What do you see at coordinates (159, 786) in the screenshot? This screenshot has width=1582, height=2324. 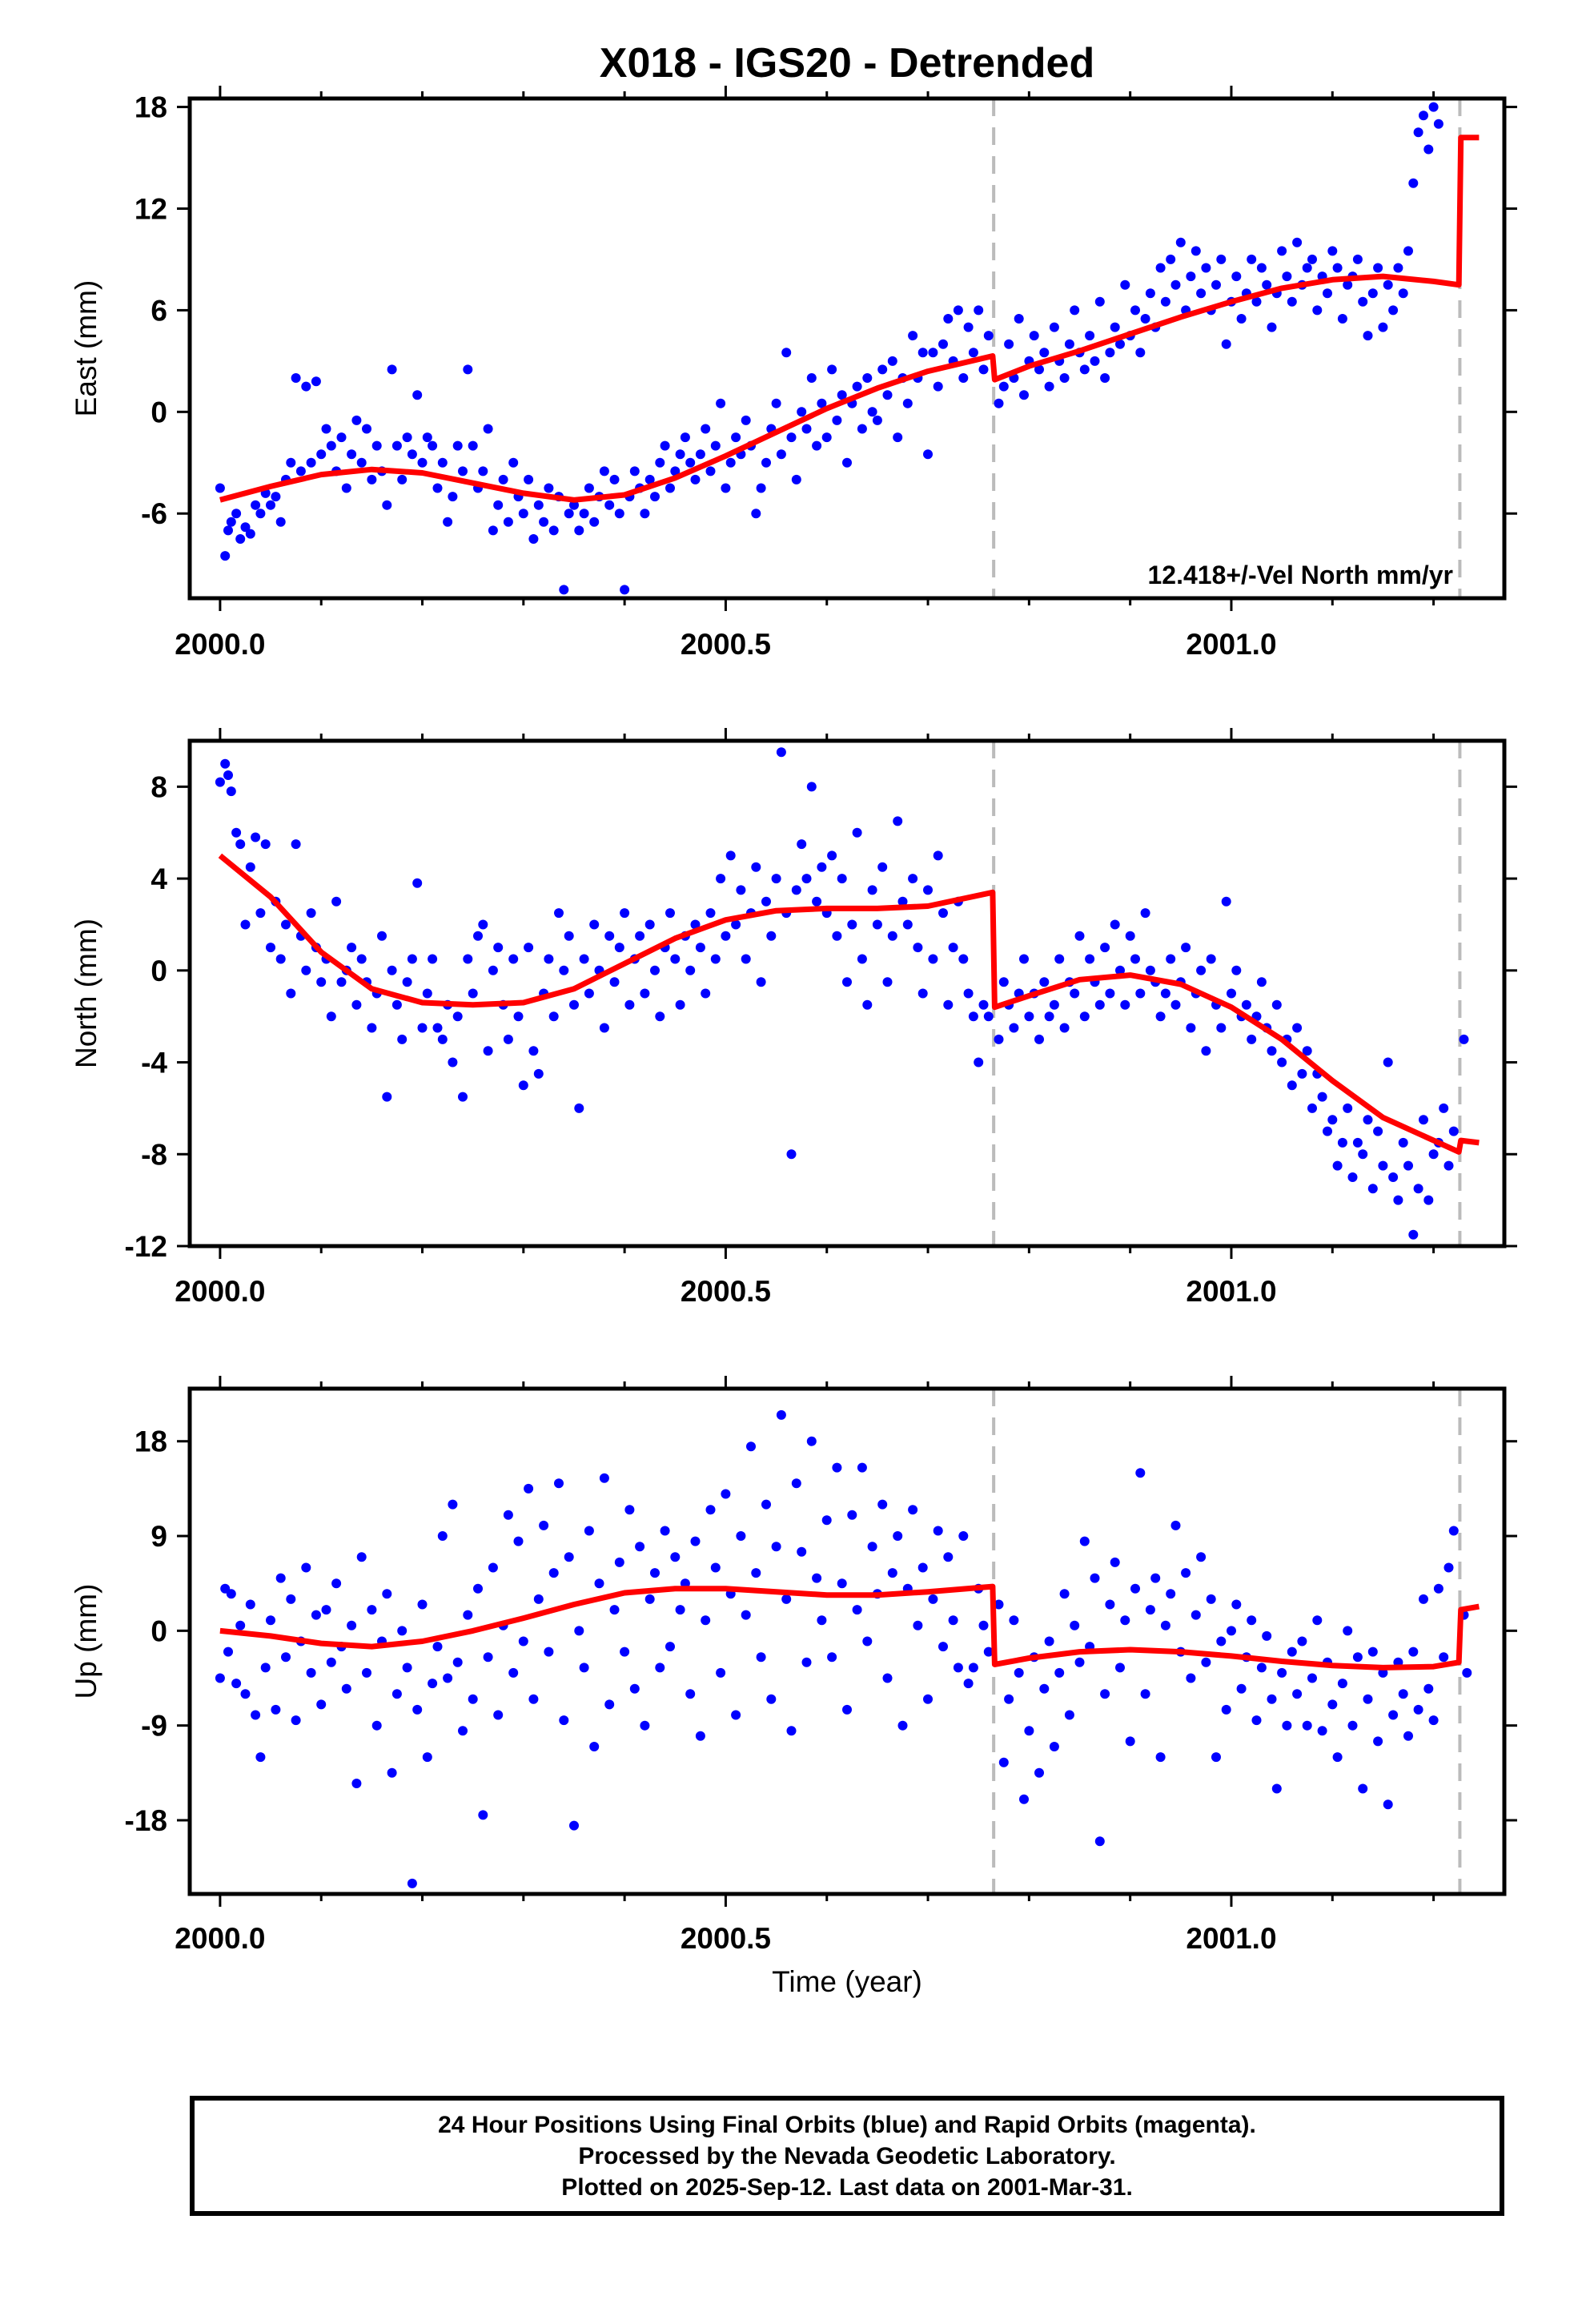 I see `y-tick-label: 8` at bounding box center [159, 786].